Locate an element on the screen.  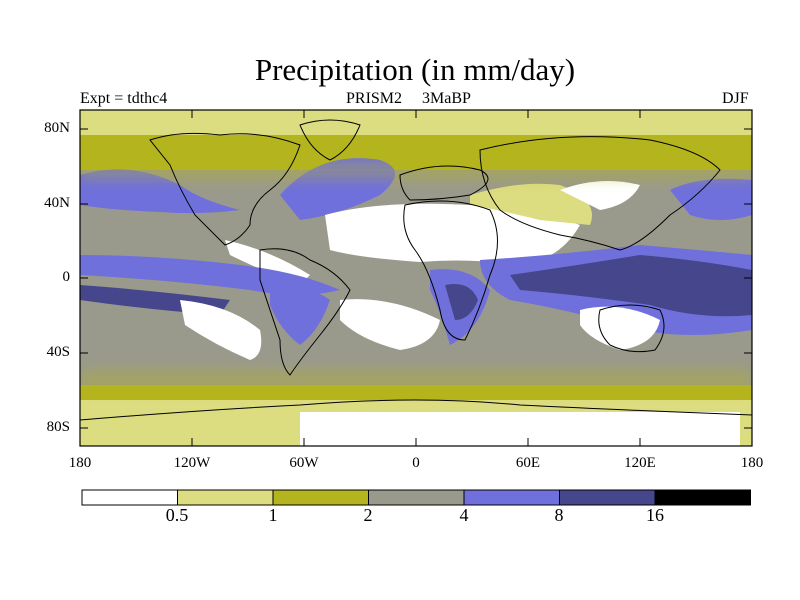
south-america-coast is located at coordinates (305, 312).